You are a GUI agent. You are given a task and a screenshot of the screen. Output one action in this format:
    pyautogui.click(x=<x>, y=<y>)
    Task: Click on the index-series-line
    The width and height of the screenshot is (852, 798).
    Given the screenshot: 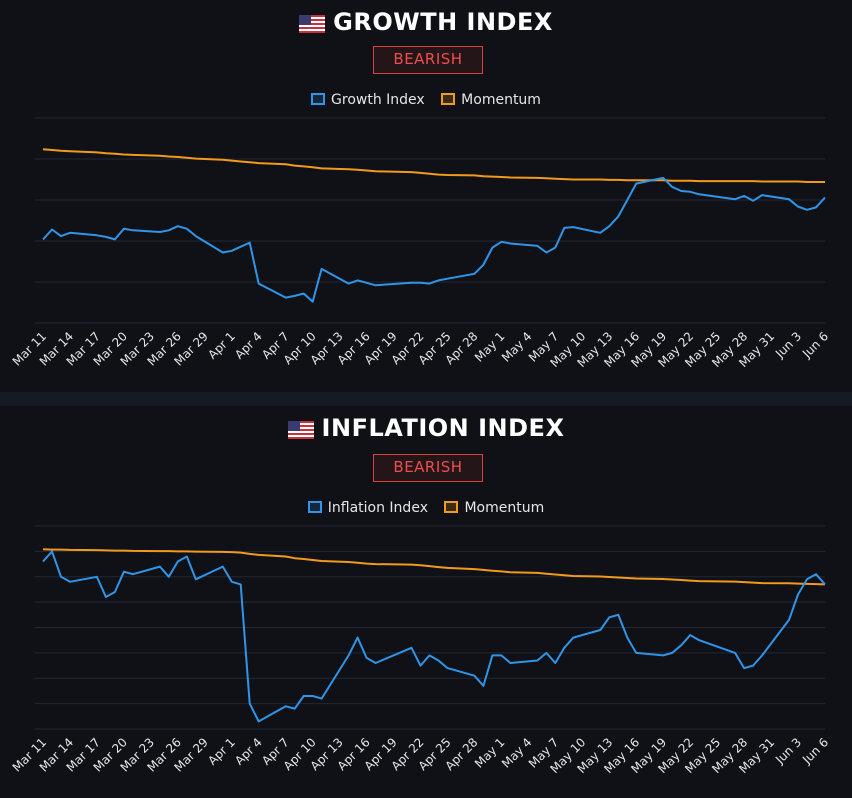 What is the action you would take?
    pyautogui.click(x=434, y=239)
    